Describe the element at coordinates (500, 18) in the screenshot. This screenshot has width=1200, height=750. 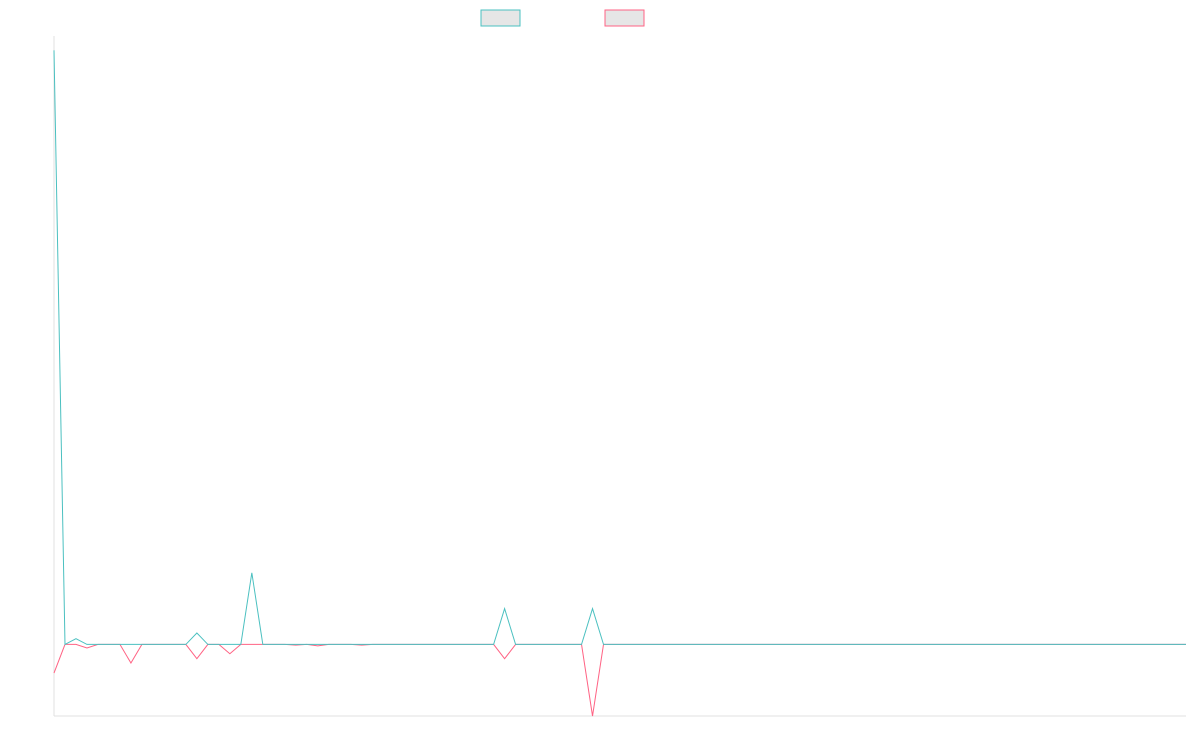
I see `legend-swatch-series-a` at that location.